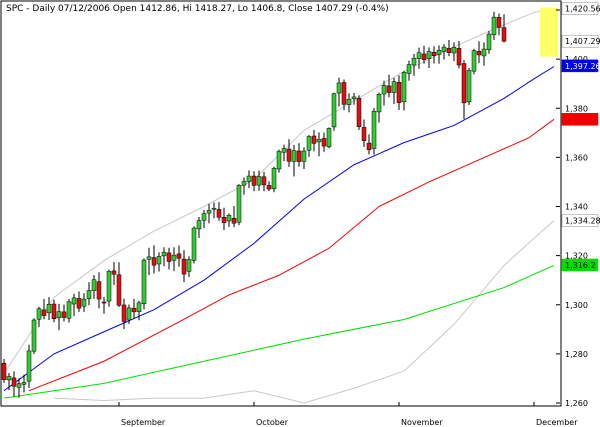 The width and height of the screenshot is (600, 427). Describe the element at coordinates (549, 32) in the screenshot. I see `highlight-box` at that location.